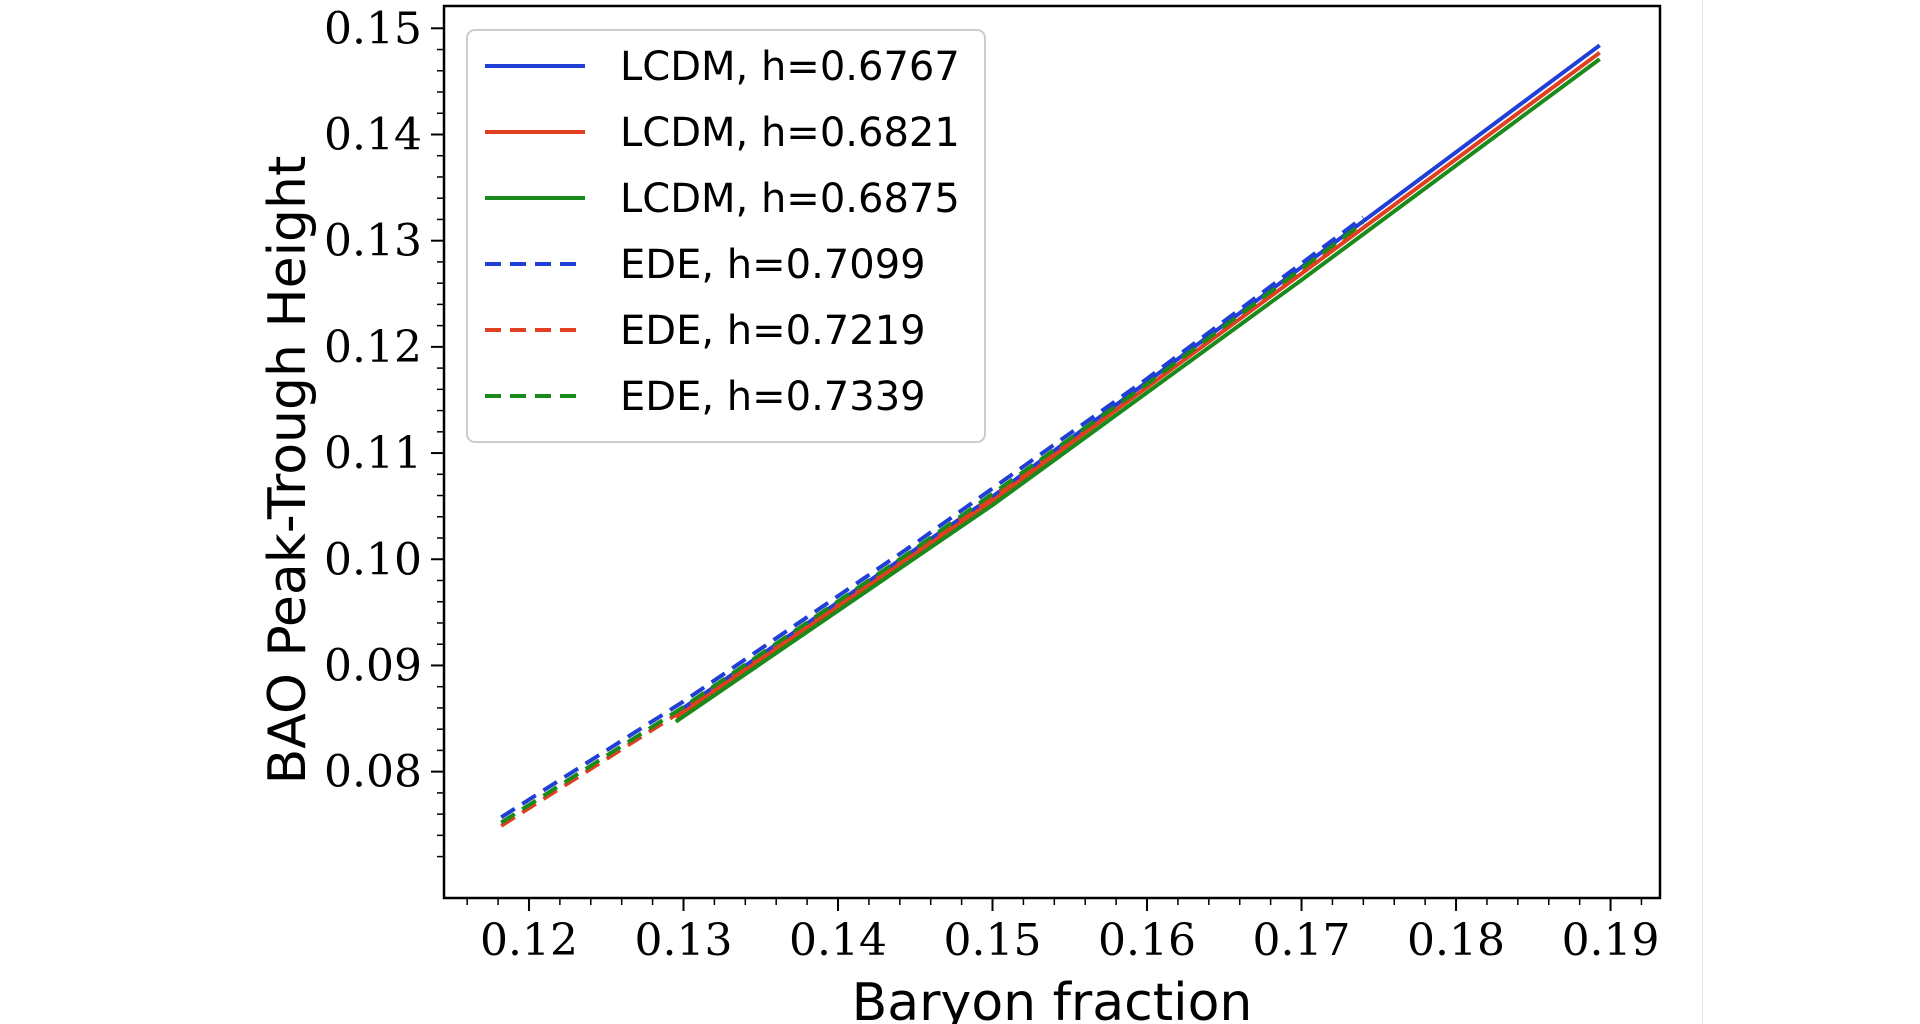  I want to click on y-tick-label: 0.08, so click(373, 772).